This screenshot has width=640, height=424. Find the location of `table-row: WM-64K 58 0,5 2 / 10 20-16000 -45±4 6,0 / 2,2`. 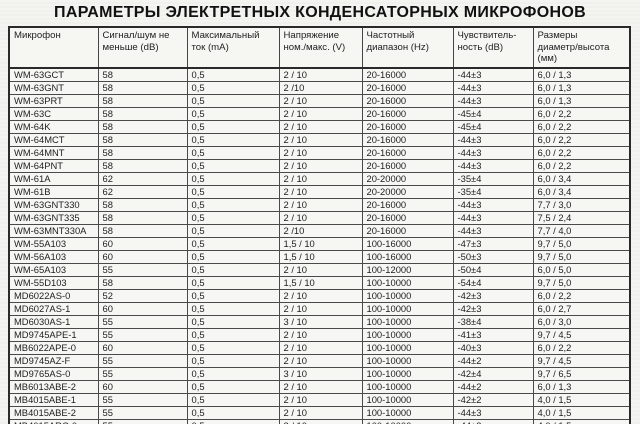

table-row: WM-64K 58 0,5 2 / 10 20-16000 -45±4 6,0 / 2,2 is located at coordinates (319, 126).